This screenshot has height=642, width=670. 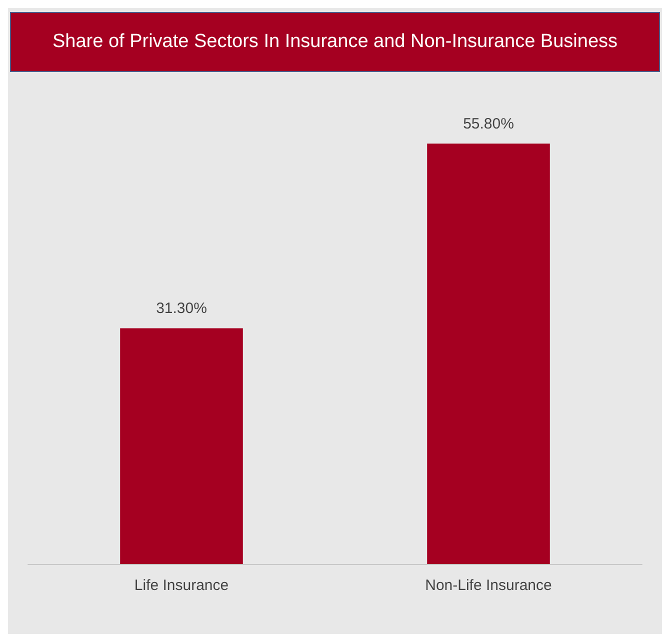 What do you see at coordinates (488, 585) in the screenshot?
I see `x-tick-label: Non-Life Insurance` at bounding box center [488, 585].